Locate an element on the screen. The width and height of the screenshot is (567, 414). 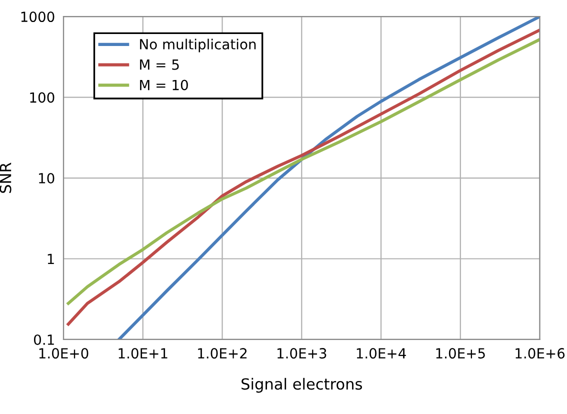
x-tick-label: 1.0E+1 is located at coordinates (143, 353).